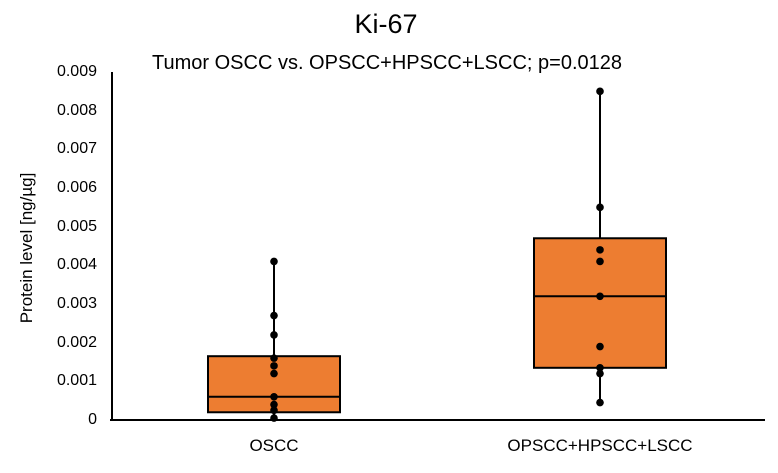  Describe the element at coordinates (76, 110) in the screenshot. I see `y-tick-label: 0.008` at that location.